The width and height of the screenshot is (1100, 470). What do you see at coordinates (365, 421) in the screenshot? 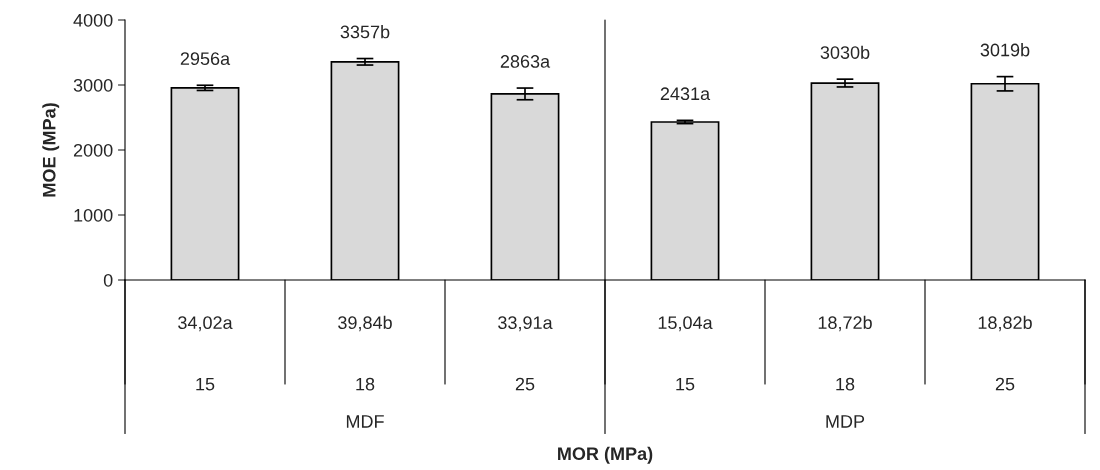
I see `text: MDF` at bounding box center [365, 421].